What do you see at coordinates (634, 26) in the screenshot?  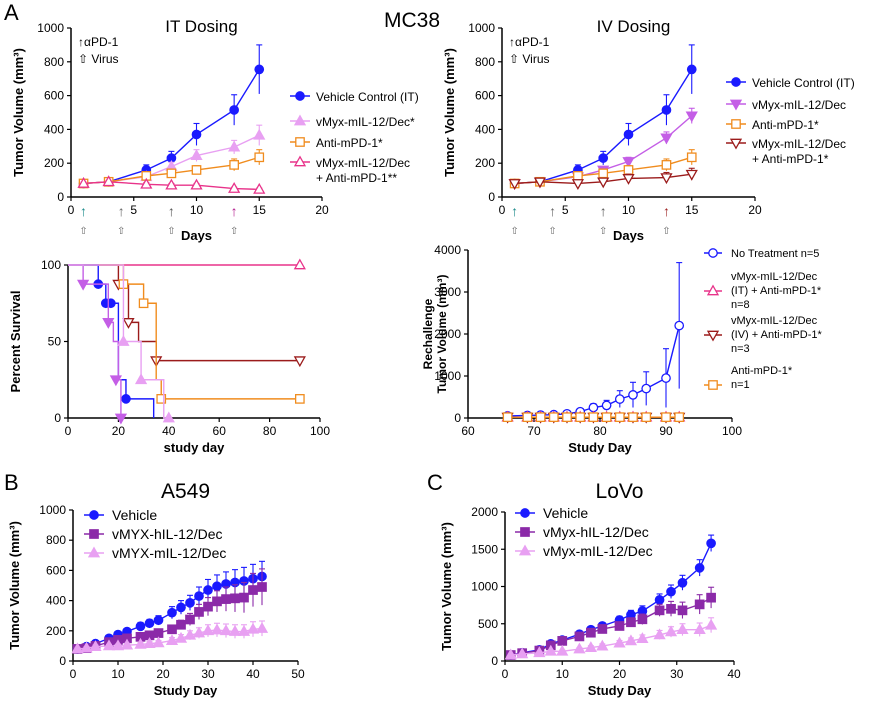 I see `chart-title: IV Dosing` at bounding box center [634, 26].